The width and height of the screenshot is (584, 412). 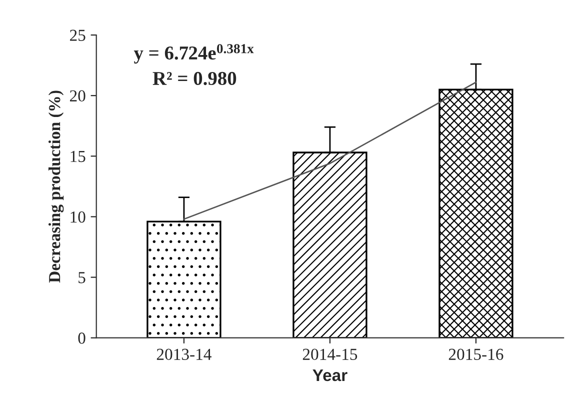 What do you see at coordinates (82, 278) in the screenshot?
I see `y-tick-label: 5` at bounding box center [82, 278].